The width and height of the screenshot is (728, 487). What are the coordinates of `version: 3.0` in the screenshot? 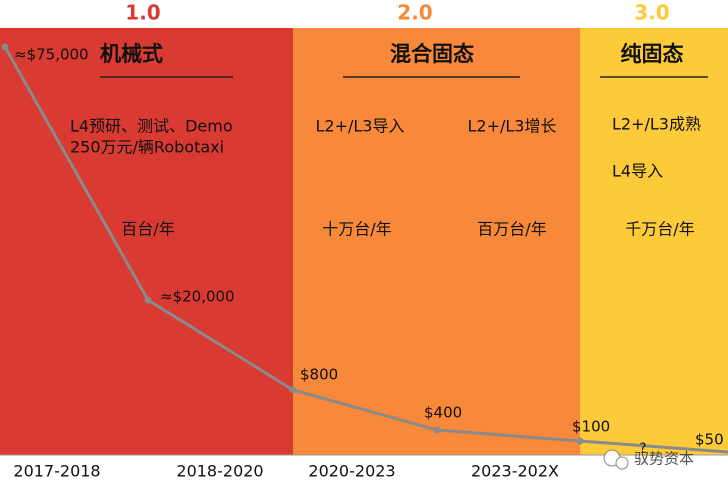 It's located at (651, 13).